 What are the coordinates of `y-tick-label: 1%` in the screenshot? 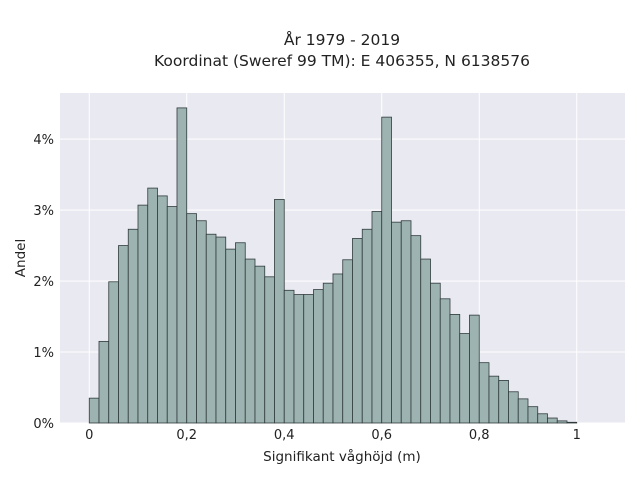 It's located at (43, 353).